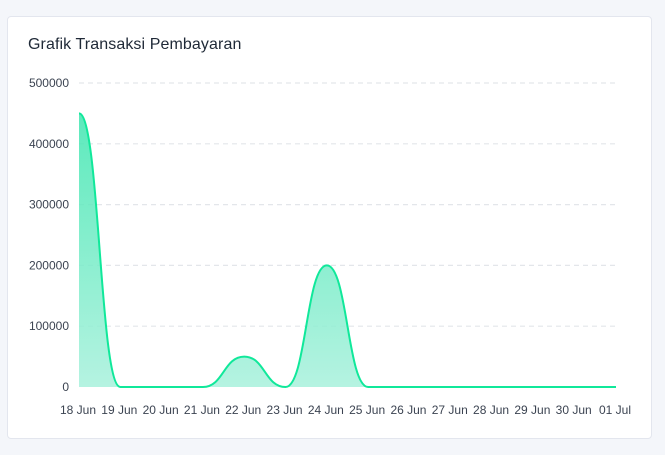  Describe the element at coordinates (532, 410) in the screenshot. I see `x-tick-label: 29 Jun` at that location.